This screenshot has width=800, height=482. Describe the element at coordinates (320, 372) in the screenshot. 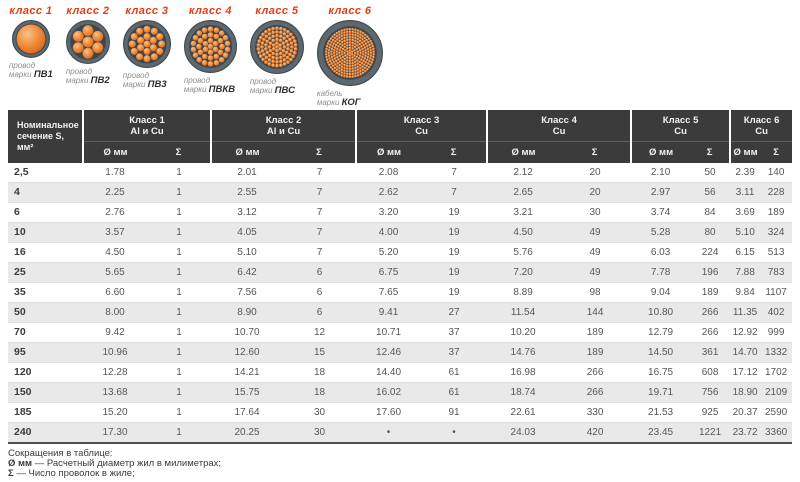

I see `cell-value: 18` at that location.